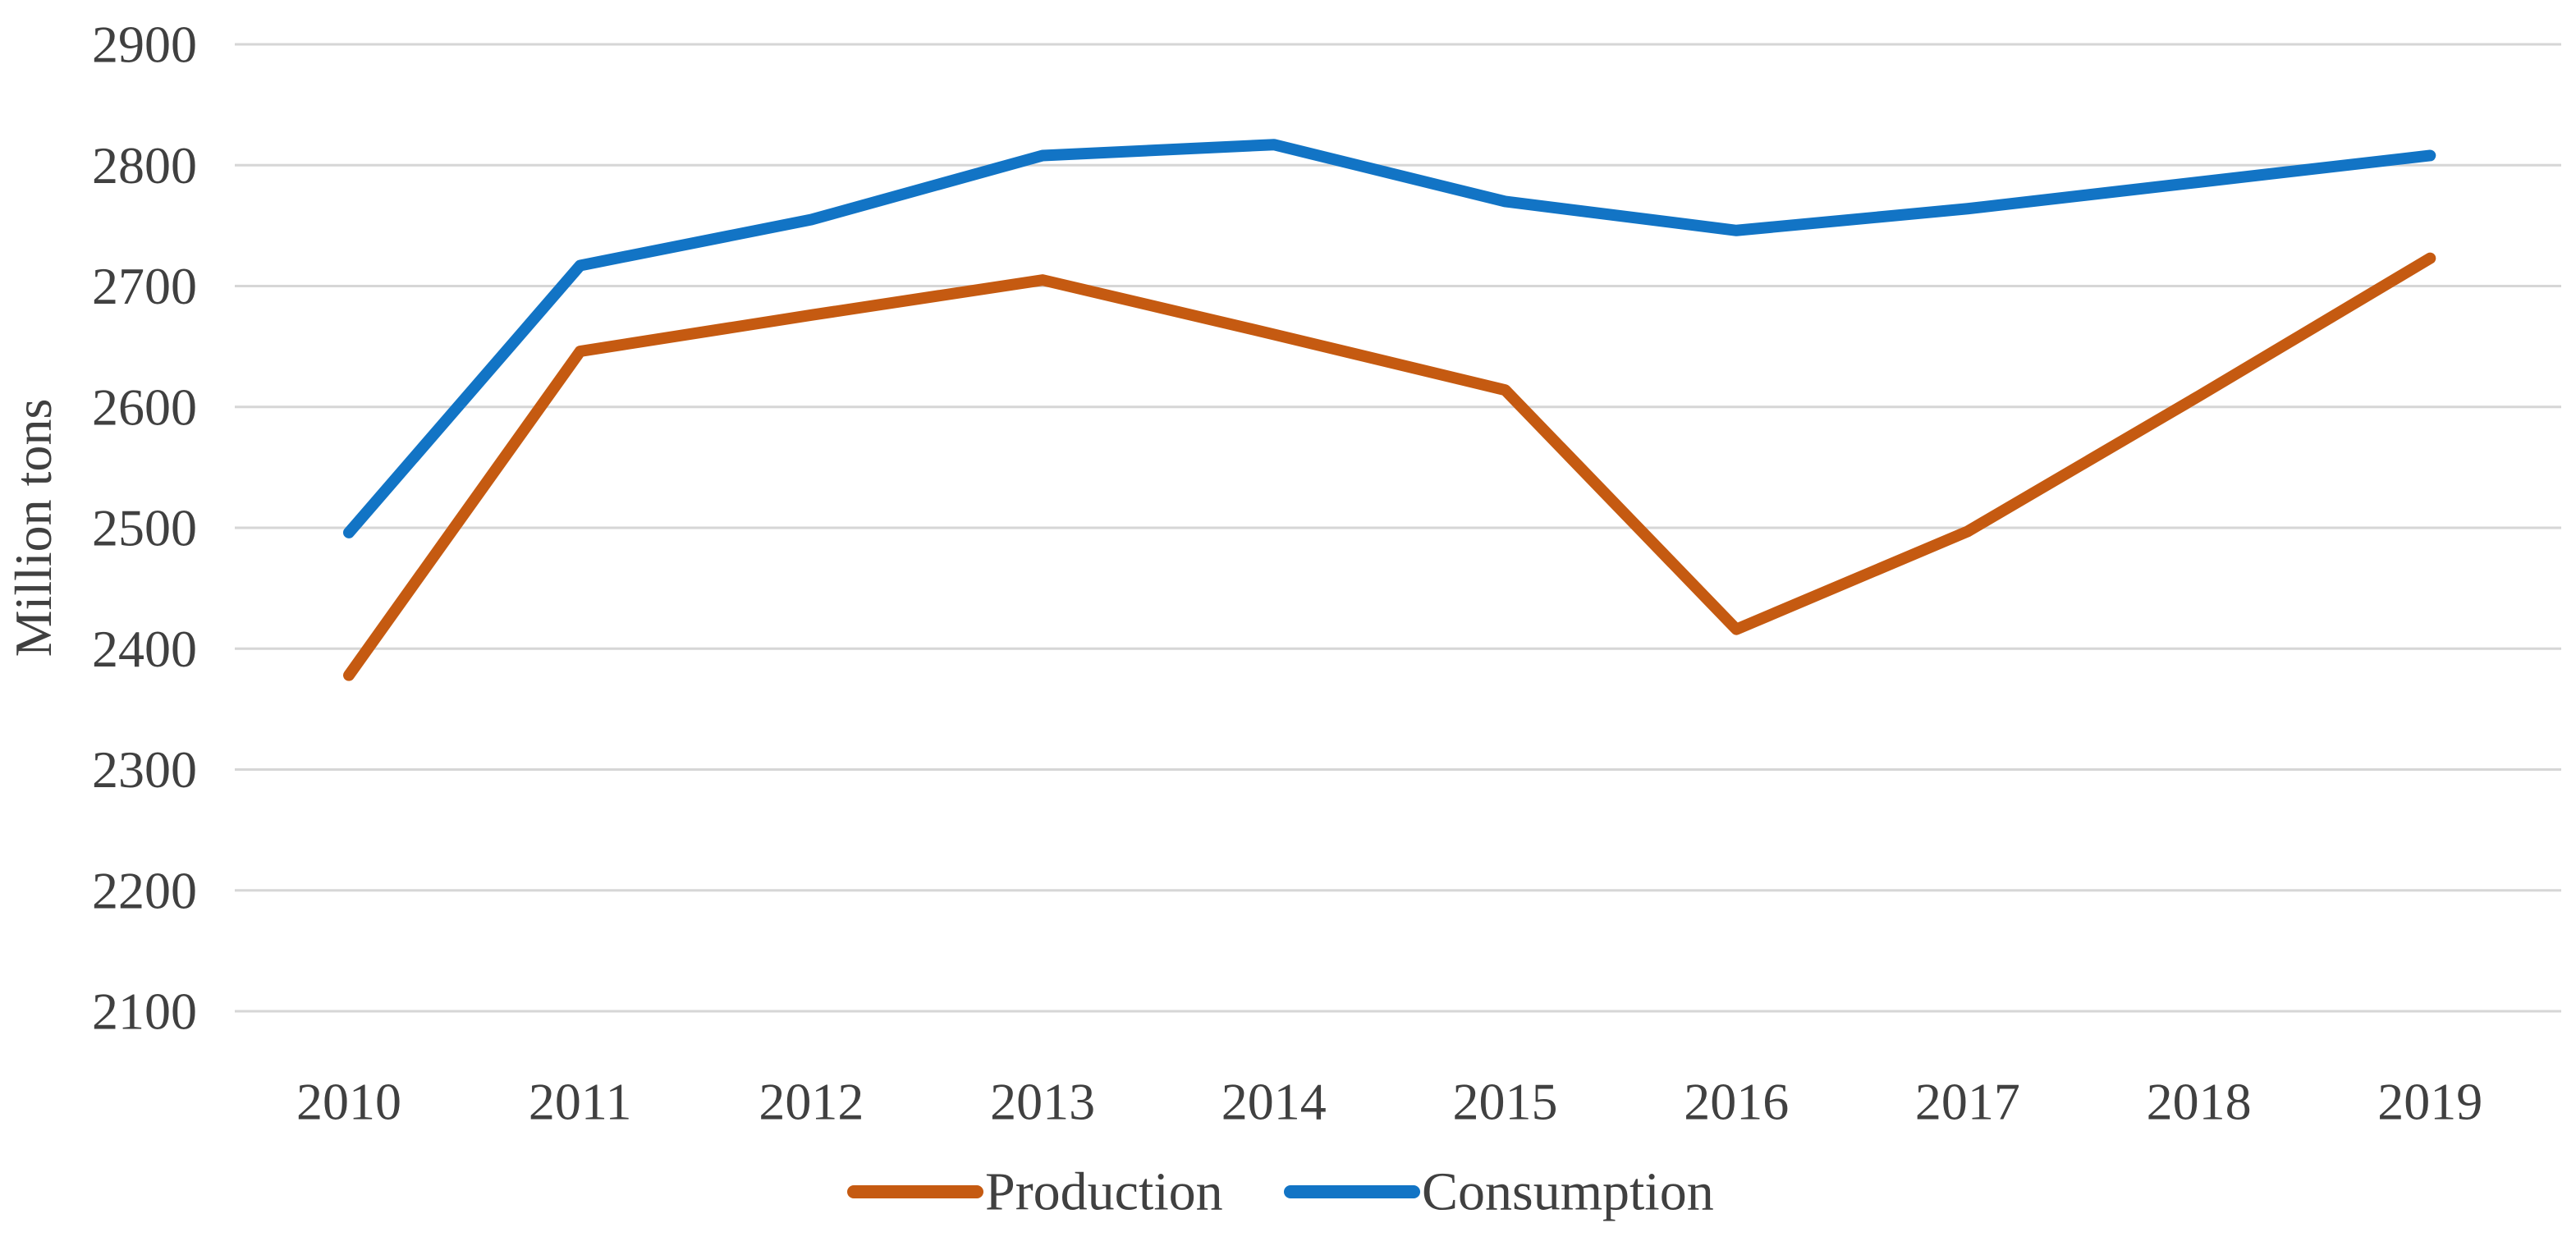 The image size is (2576, 1246). Describe the element at coordinates (33, 528) in the screenshot. I see `y-axis-title: Million tons` at that location.